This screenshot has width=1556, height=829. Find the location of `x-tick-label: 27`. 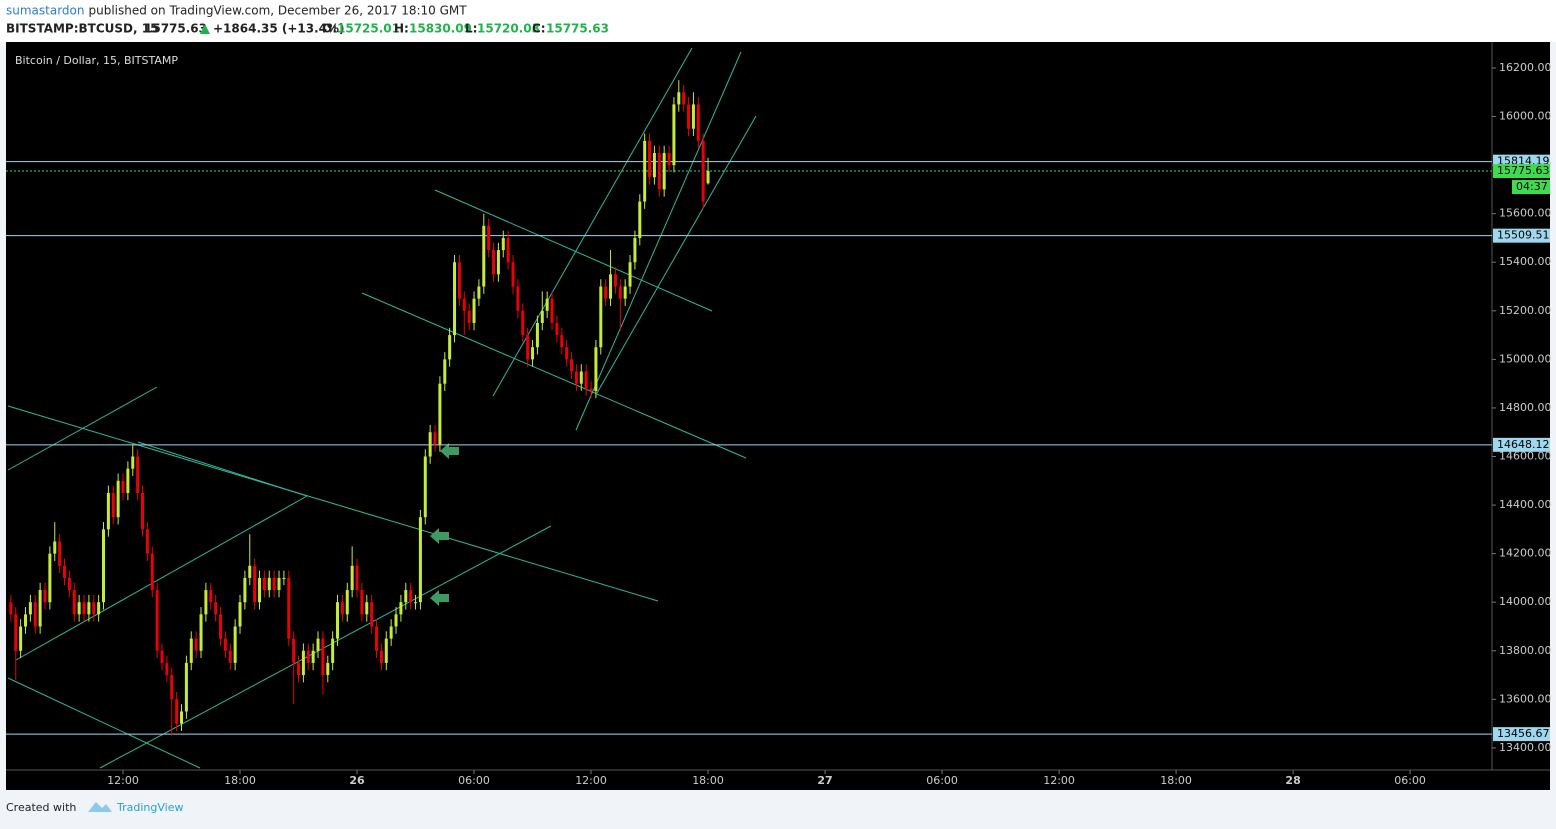

x-tick-label: 27 is located at coordinates (824, 780).